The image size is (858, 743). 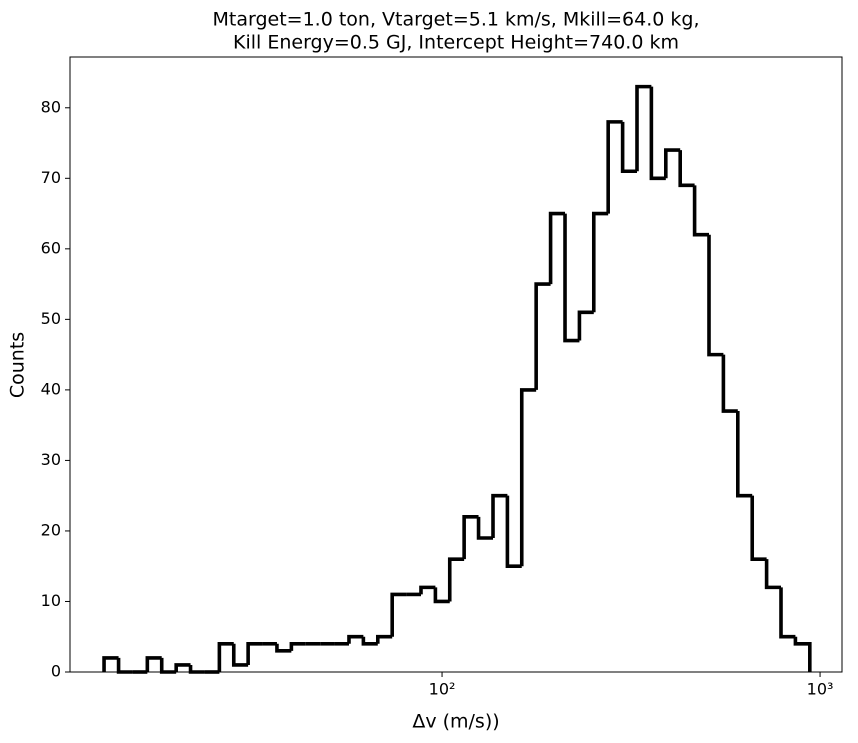 What do you see at coordinates (51, 459) in the screenshot?
I see `y-tick-label: 30` at bounding box center [51, 459].